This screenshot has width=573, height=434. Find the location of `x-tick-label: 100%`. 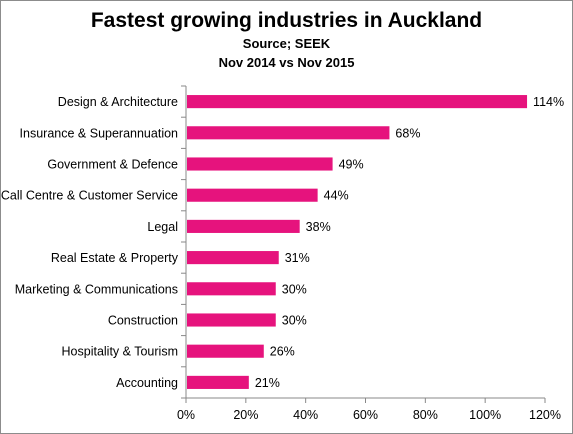

x-tick-label: 100% is located at coordinates (485, 415).